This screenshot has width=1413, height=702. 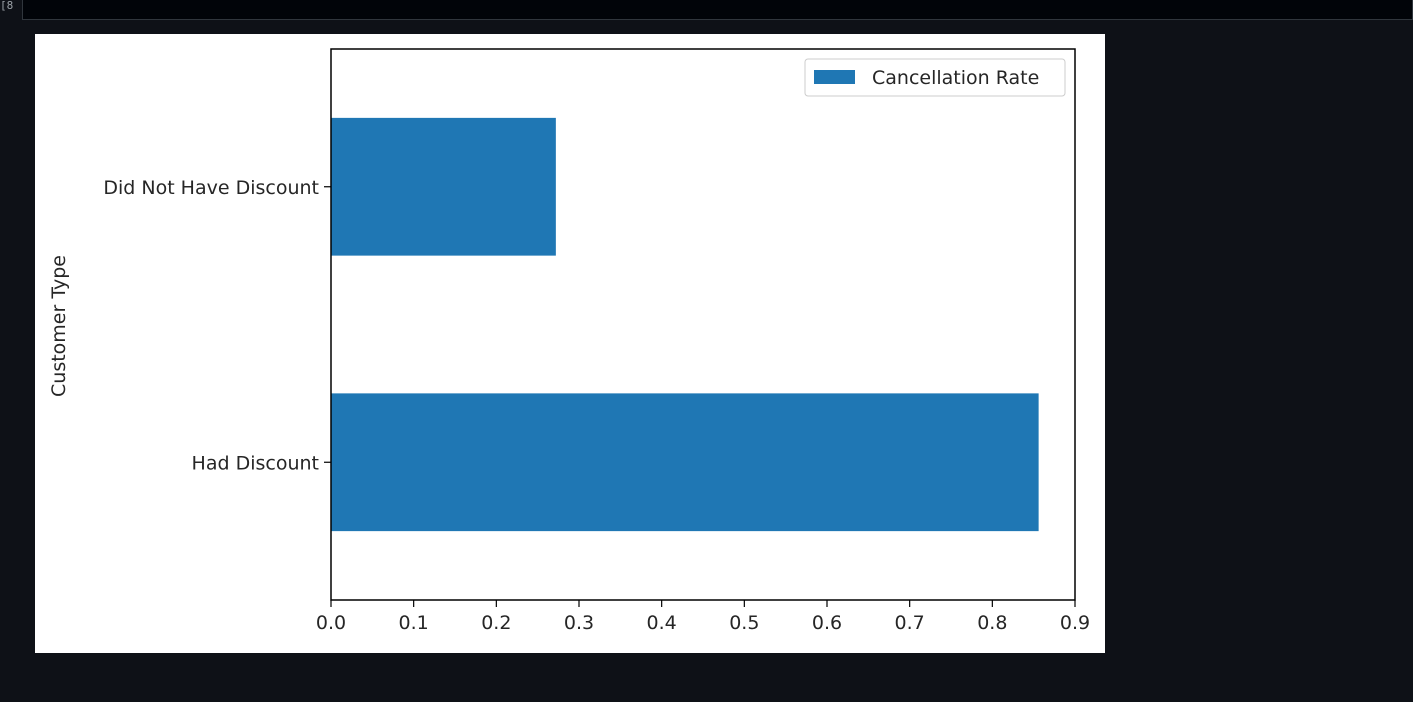 What do you see at coordinates (955, 78) in the screenshot?
I see `legend-label: Cancellation Rate` at bounding box center [955, 78].